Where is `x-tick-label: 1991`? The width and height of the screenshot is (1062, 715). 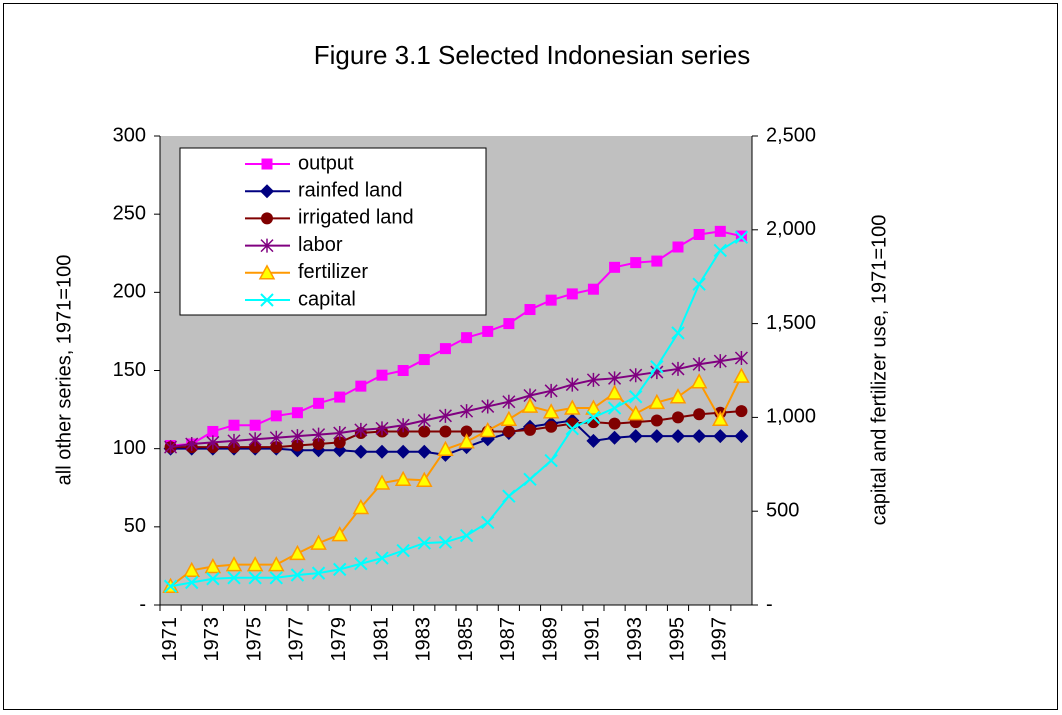 x-tick-label: 1991 is located at coordinates (593, 639).